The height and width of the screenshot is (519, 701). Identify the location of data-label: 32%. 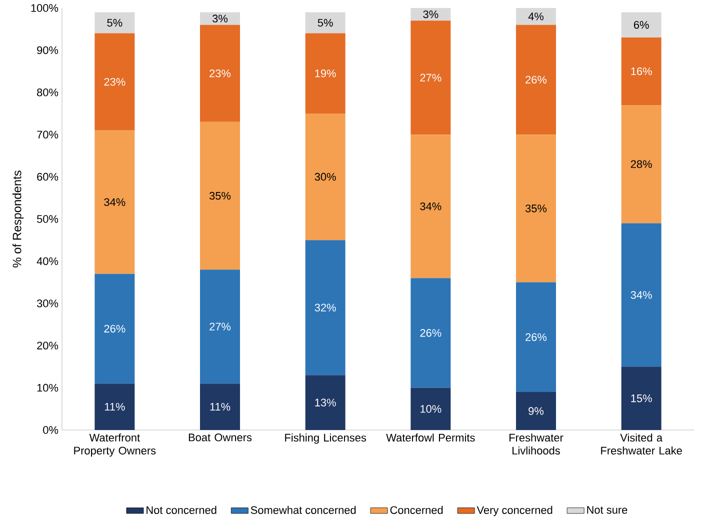
(325, 308).